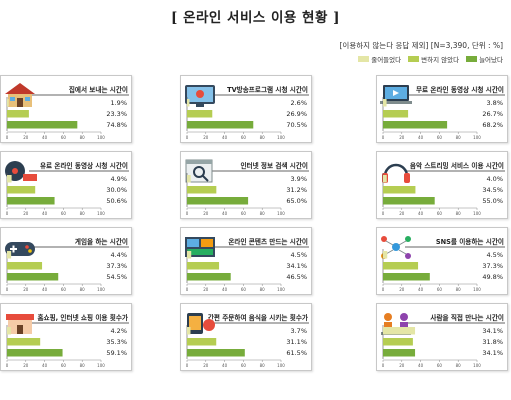  Describe the element at coordinates (492, 125) in the screenshot. I see `data-label-increased: 68.2%` at that location.